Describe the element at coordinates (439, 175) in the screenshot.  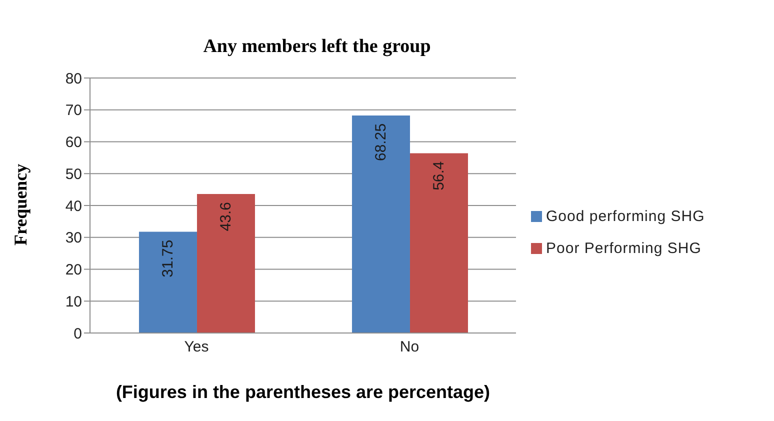
I see `data-label: 56.4` at that location.